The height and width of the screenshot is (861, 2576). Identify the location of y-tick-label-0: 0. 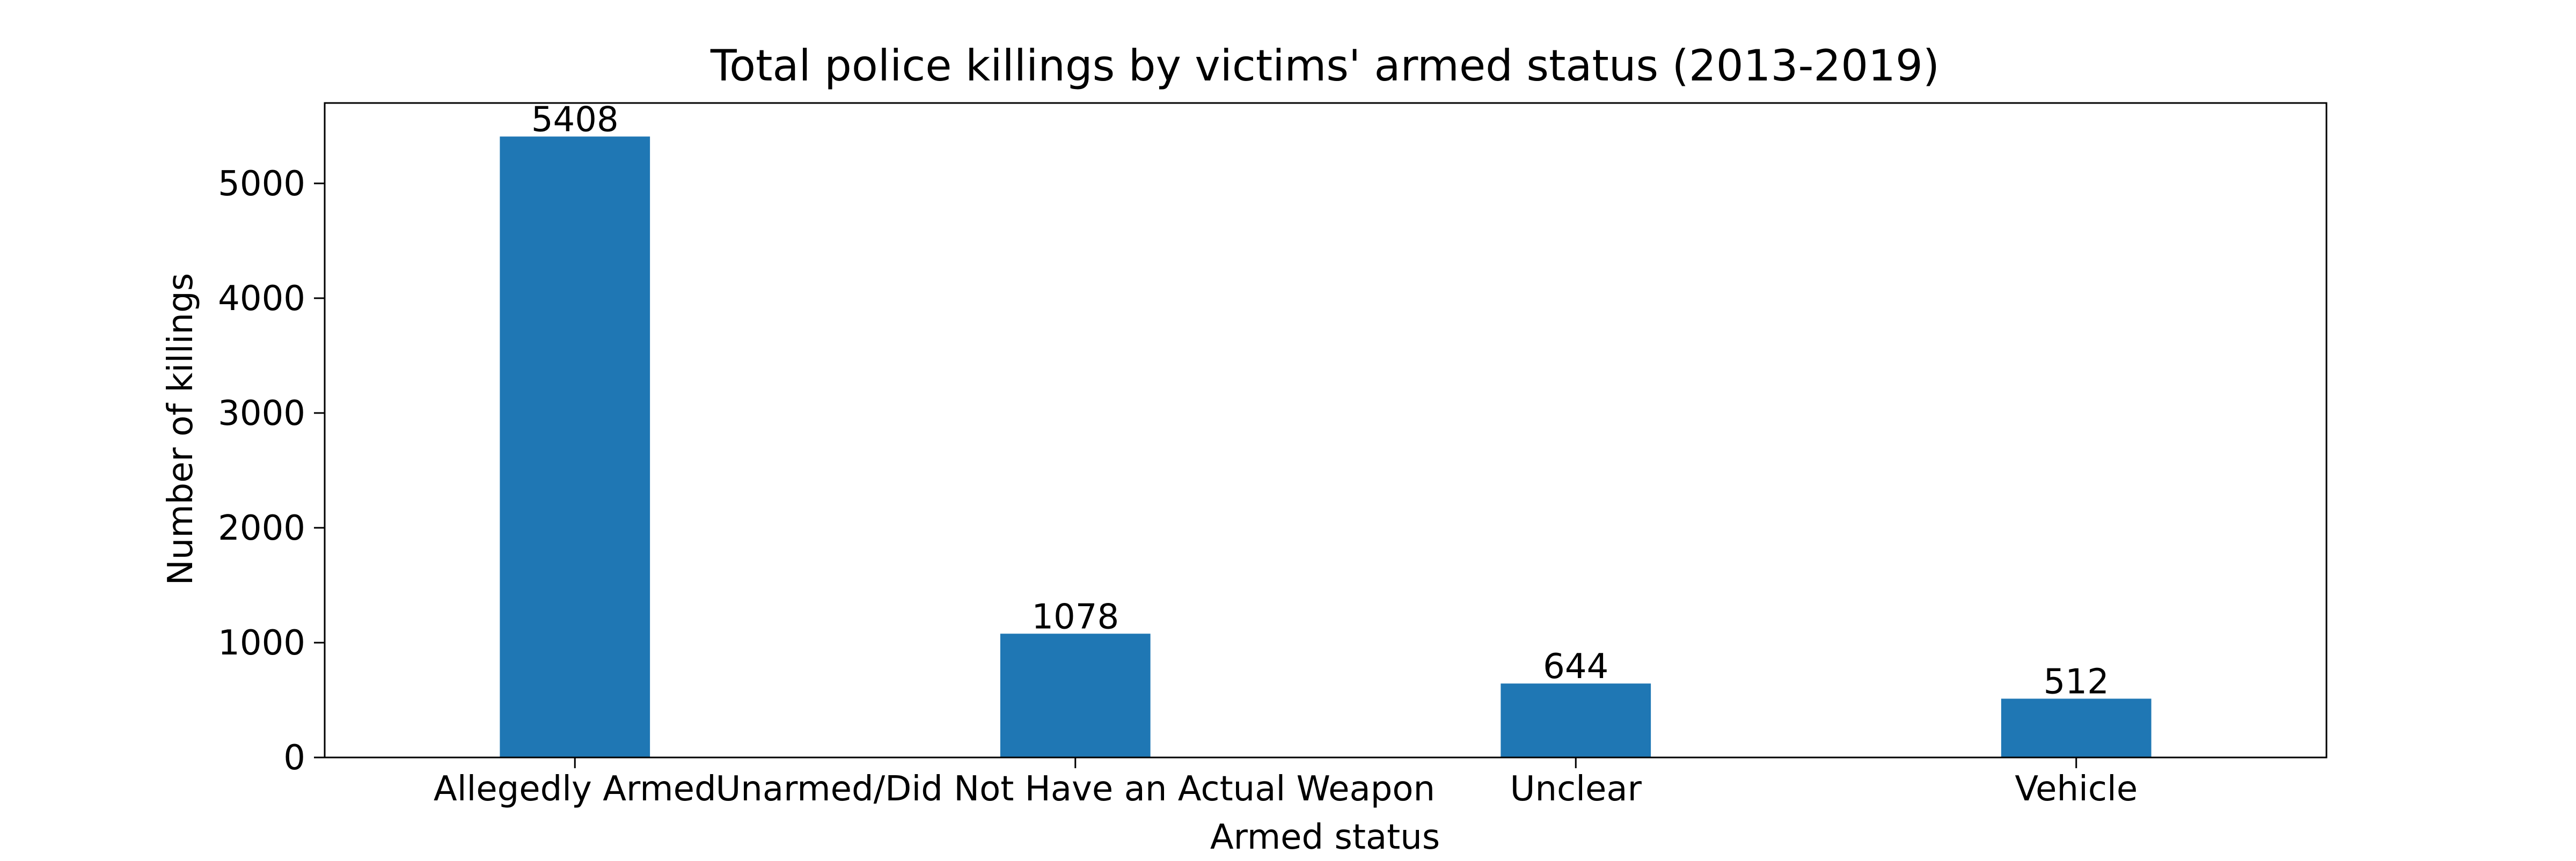
(294, 758).